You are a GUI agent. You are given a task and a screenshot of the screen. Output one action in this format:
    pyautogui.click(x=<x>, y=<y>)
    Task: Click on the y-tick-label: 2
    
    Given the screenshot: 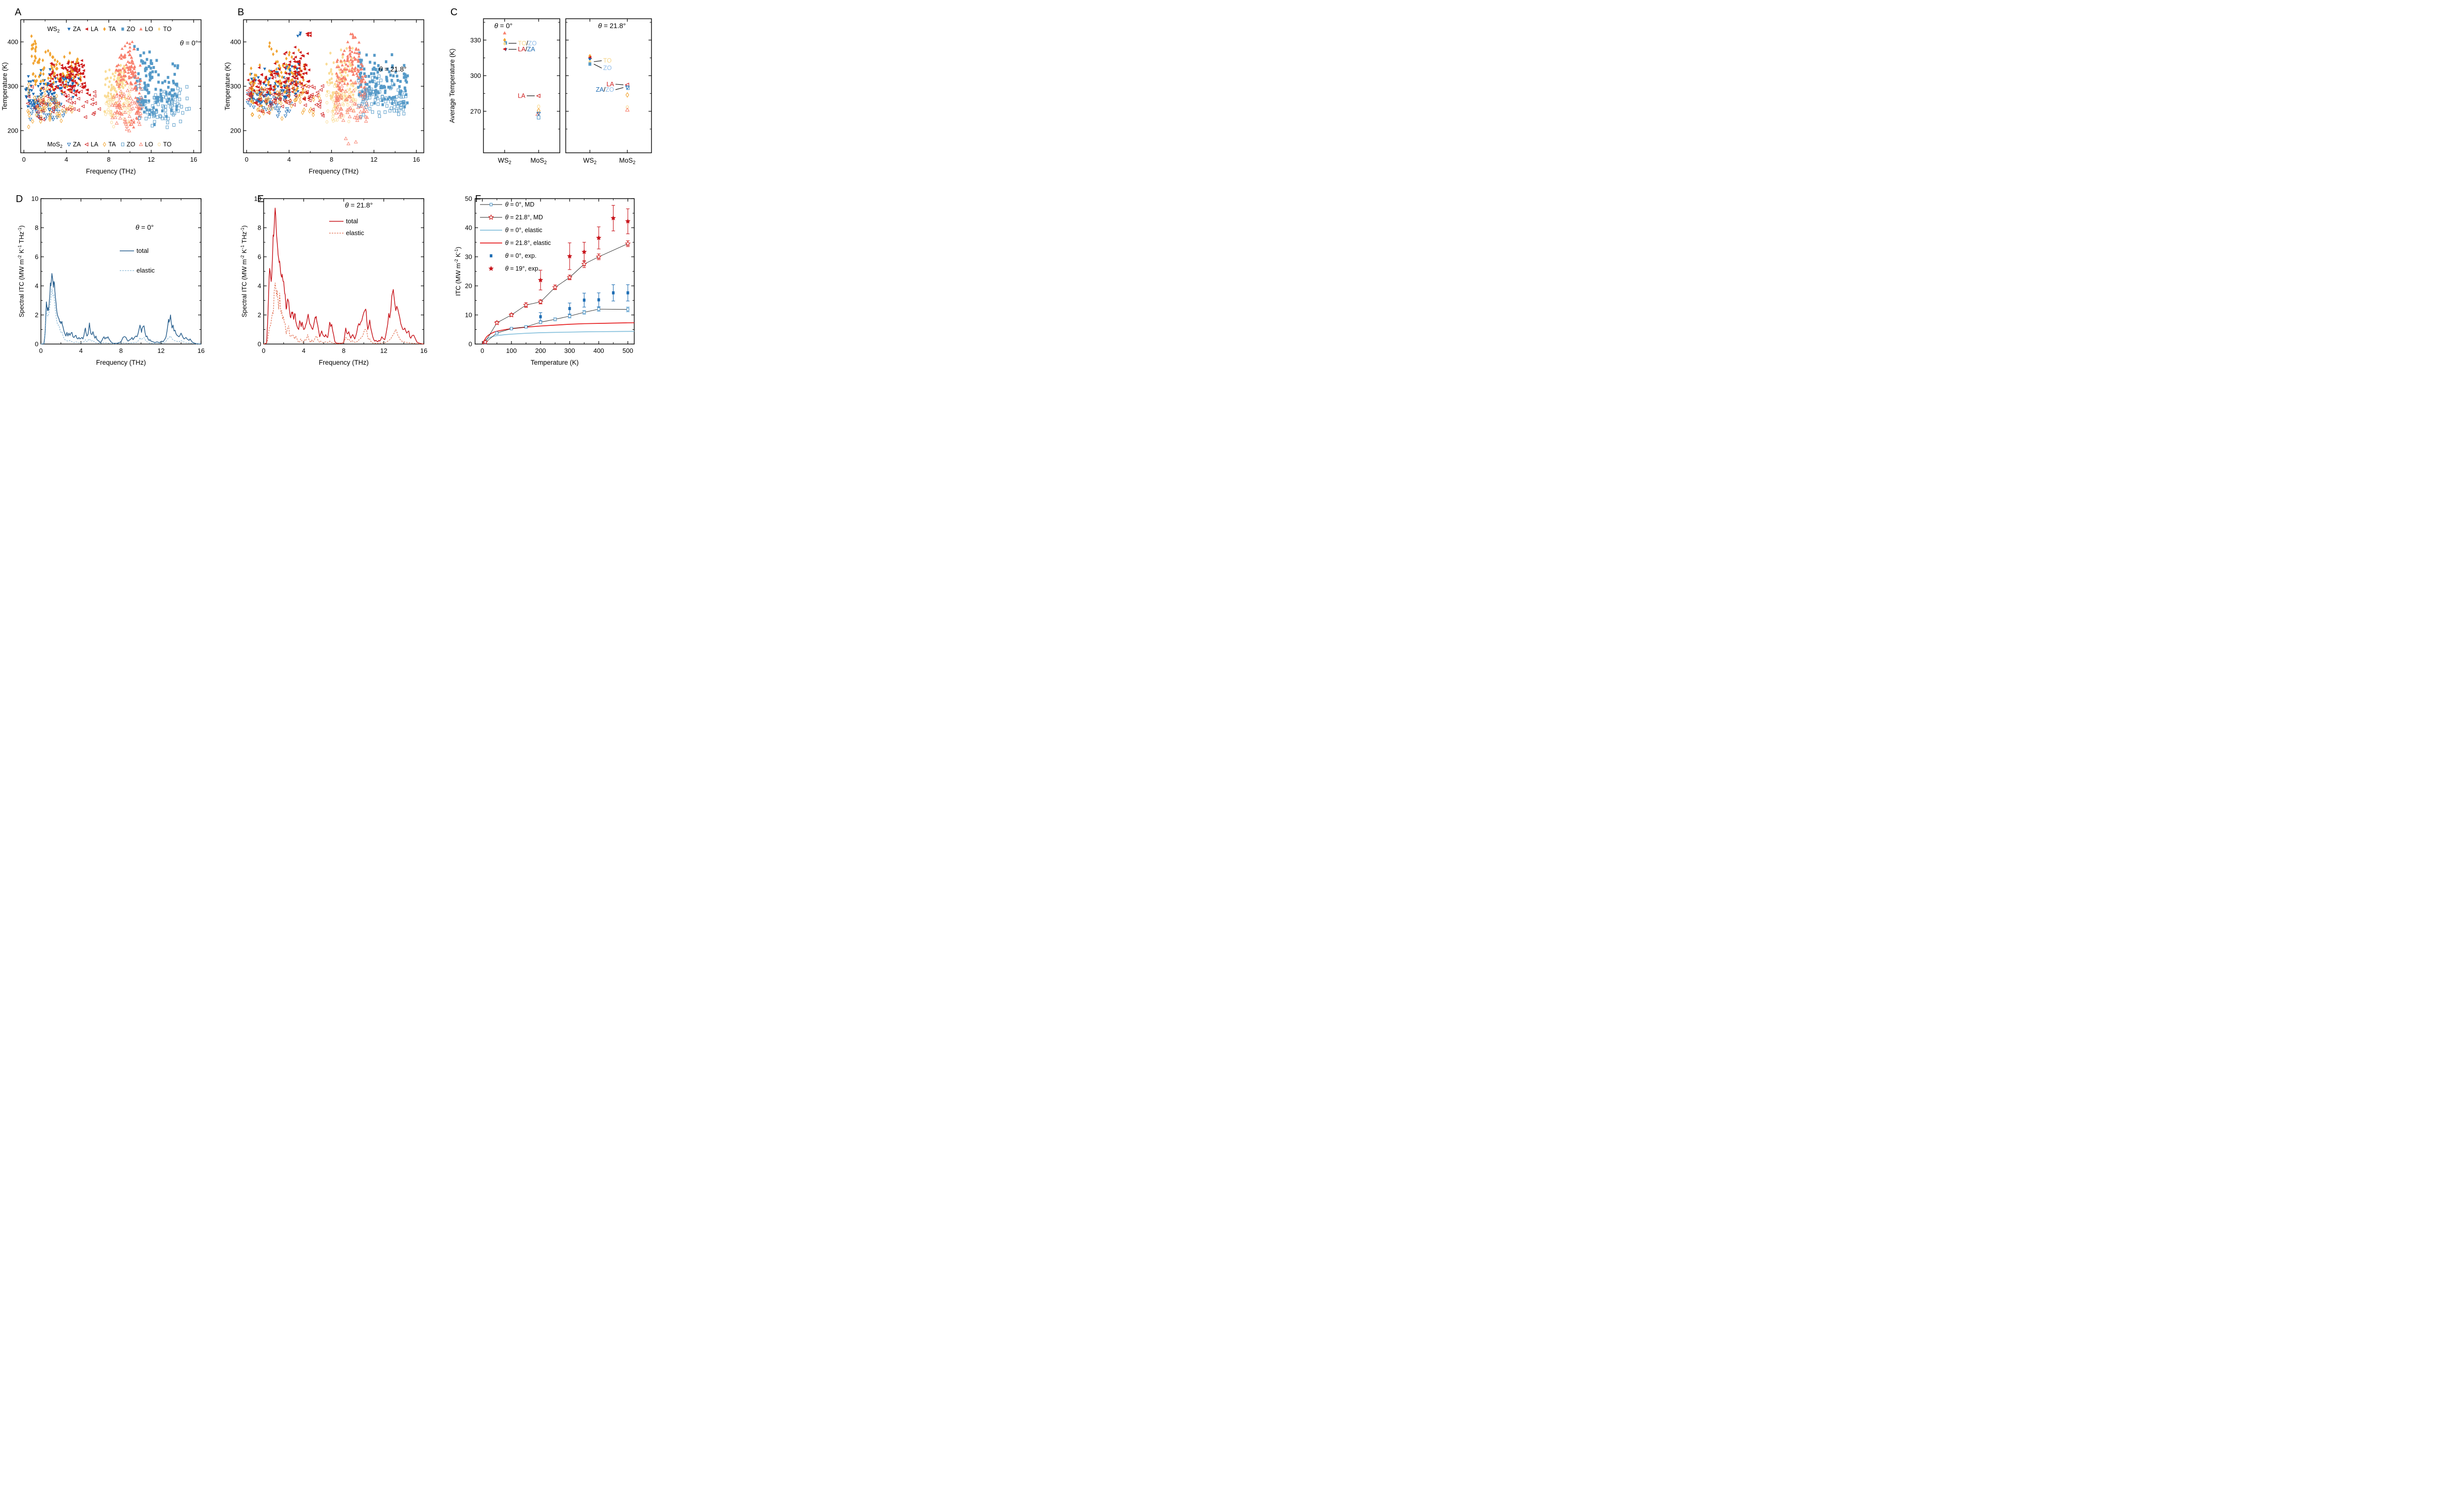 What is the action you would take?
    pyautogui.click(x=259, y=315)
    